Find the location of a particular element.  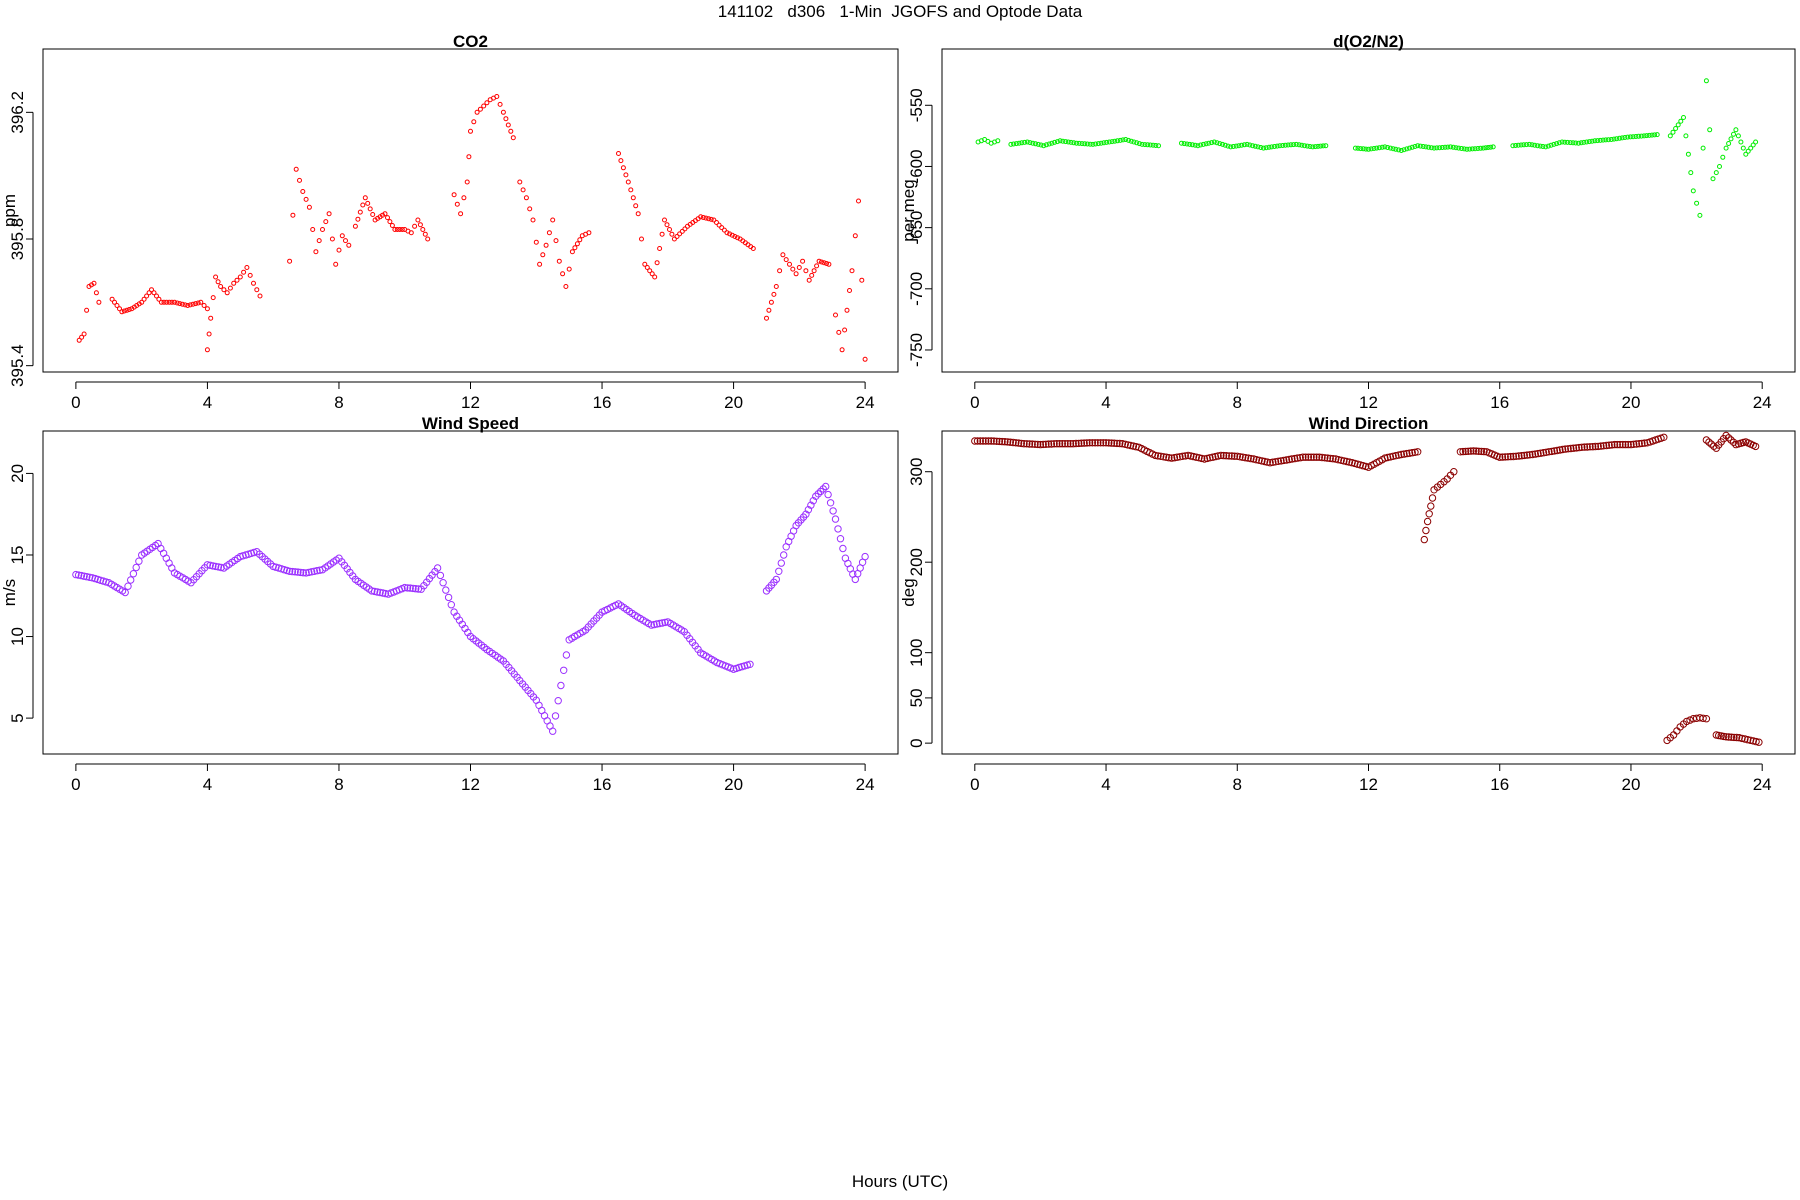

x-tick-label: 4 is located at coordinates (1105, 784).